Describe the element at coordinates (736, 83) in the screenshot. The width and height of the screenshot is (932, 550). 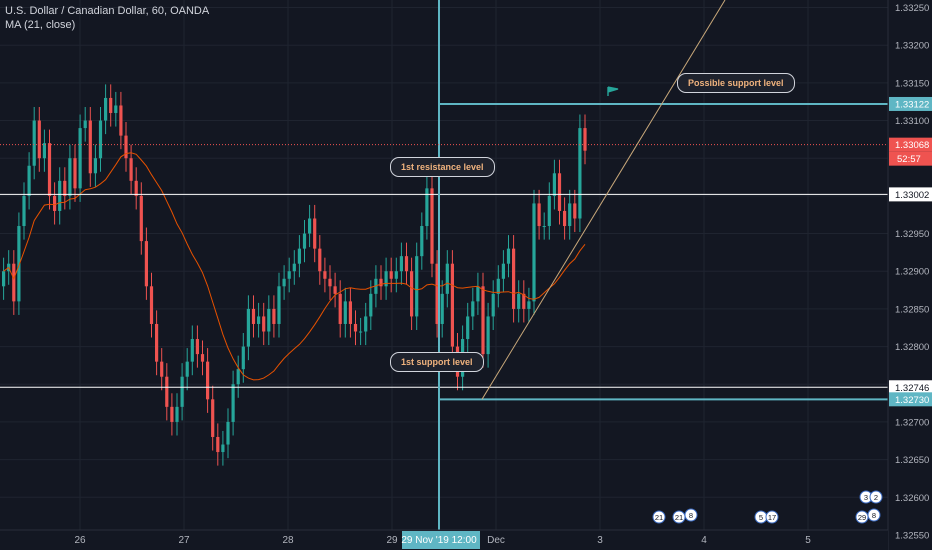
I see `annotation-possible-support: Possible support level` at that location.